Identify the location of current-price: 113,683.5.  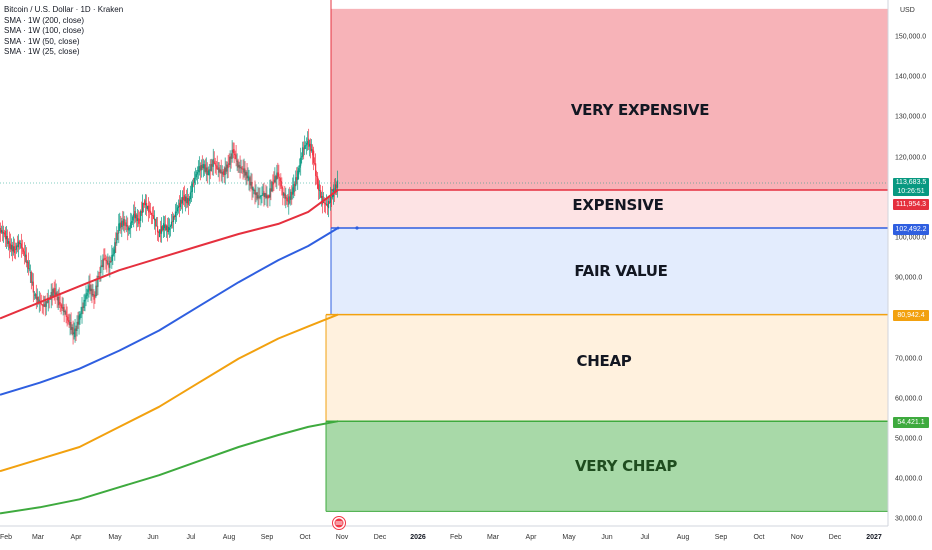
(911, 182).